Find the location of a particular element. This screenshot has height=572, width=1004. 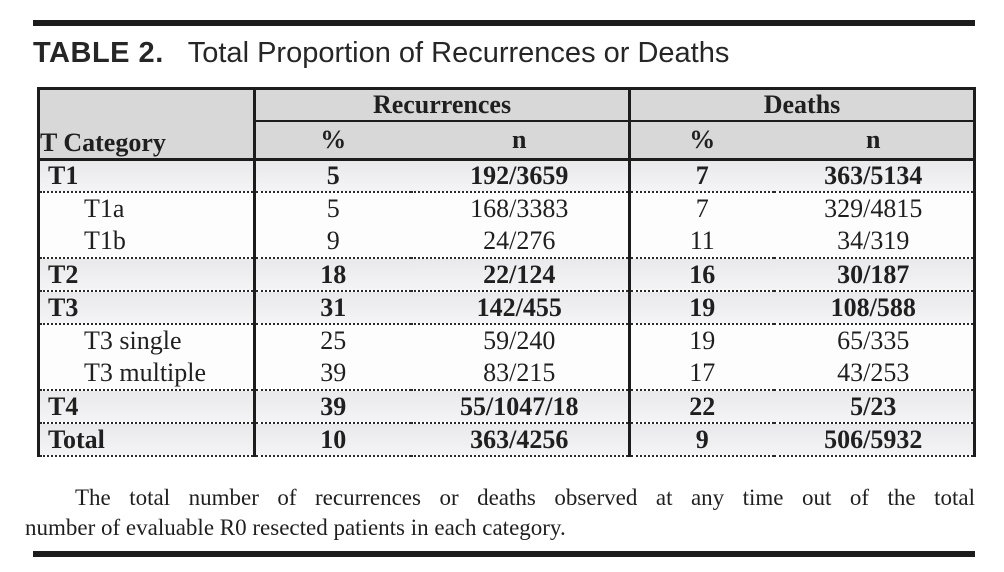

deaths-percent: 17 is located at coordinates (701, 374).